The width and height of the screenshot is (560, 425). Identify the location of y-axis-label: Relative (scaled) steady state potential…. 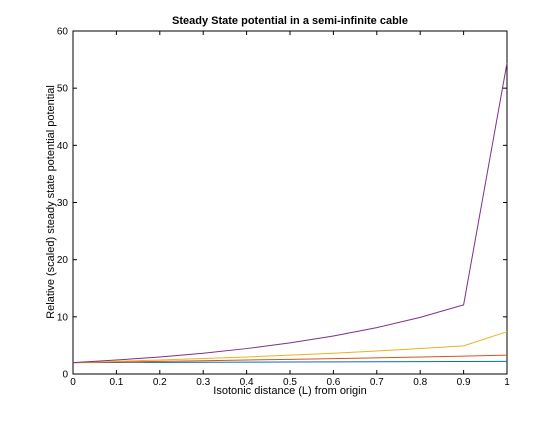
(51, 202).